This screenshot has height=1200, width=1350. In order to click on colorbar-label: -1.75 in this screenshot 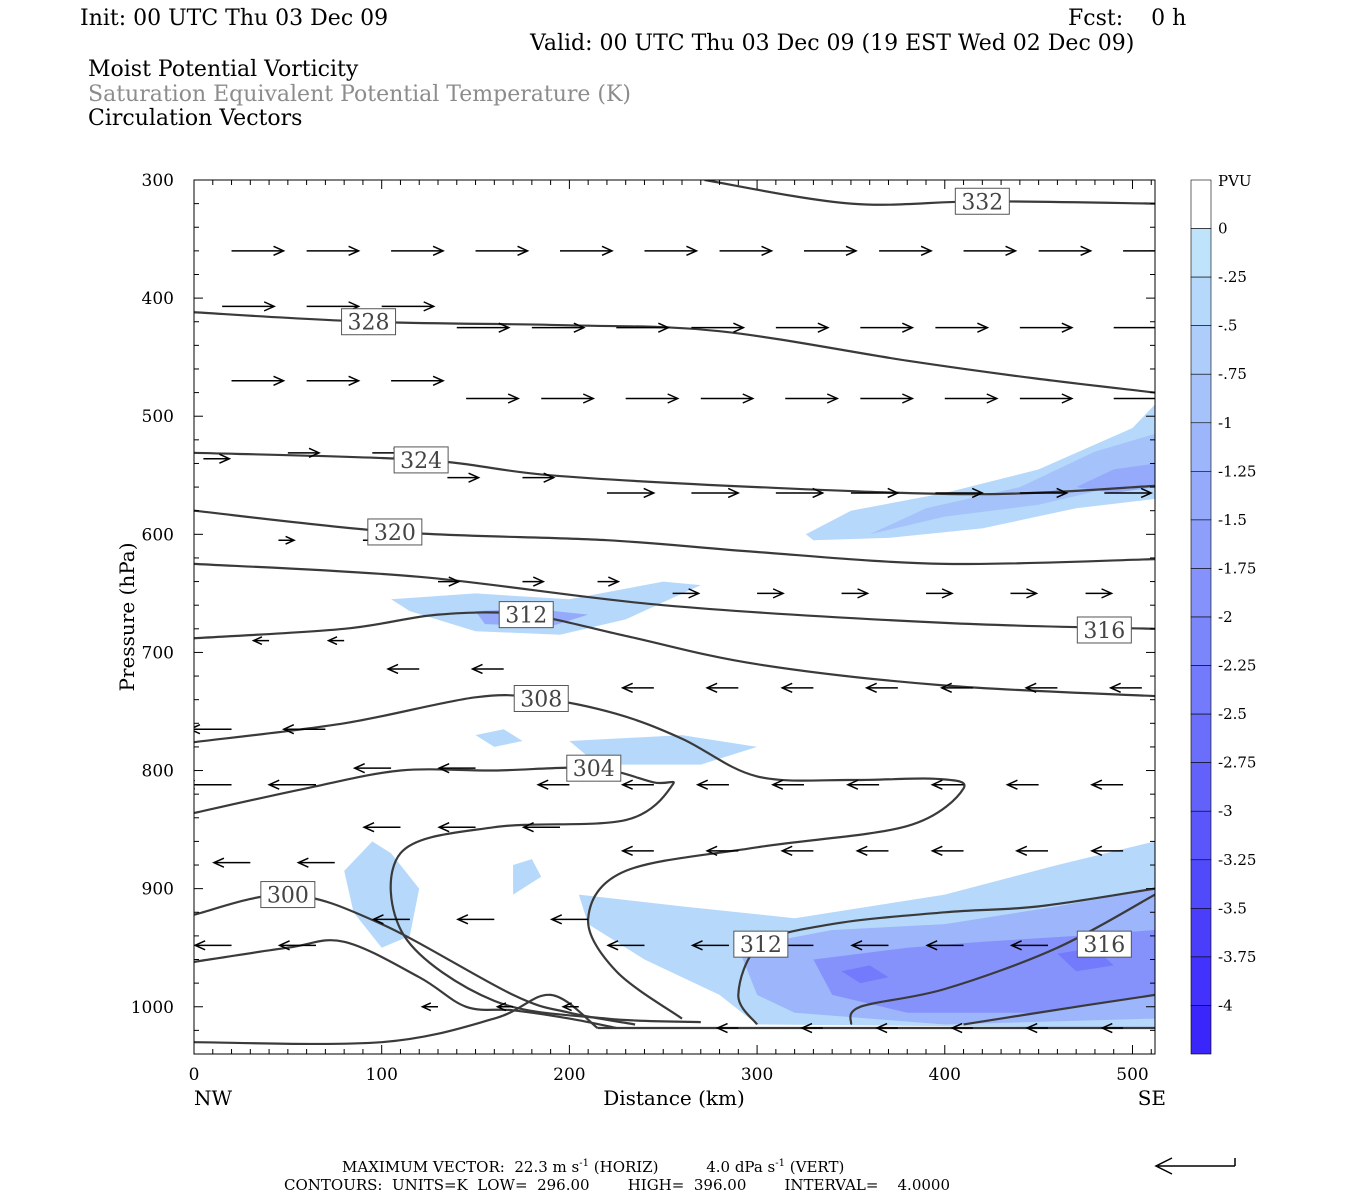, I will do `click(1237, 568)`.